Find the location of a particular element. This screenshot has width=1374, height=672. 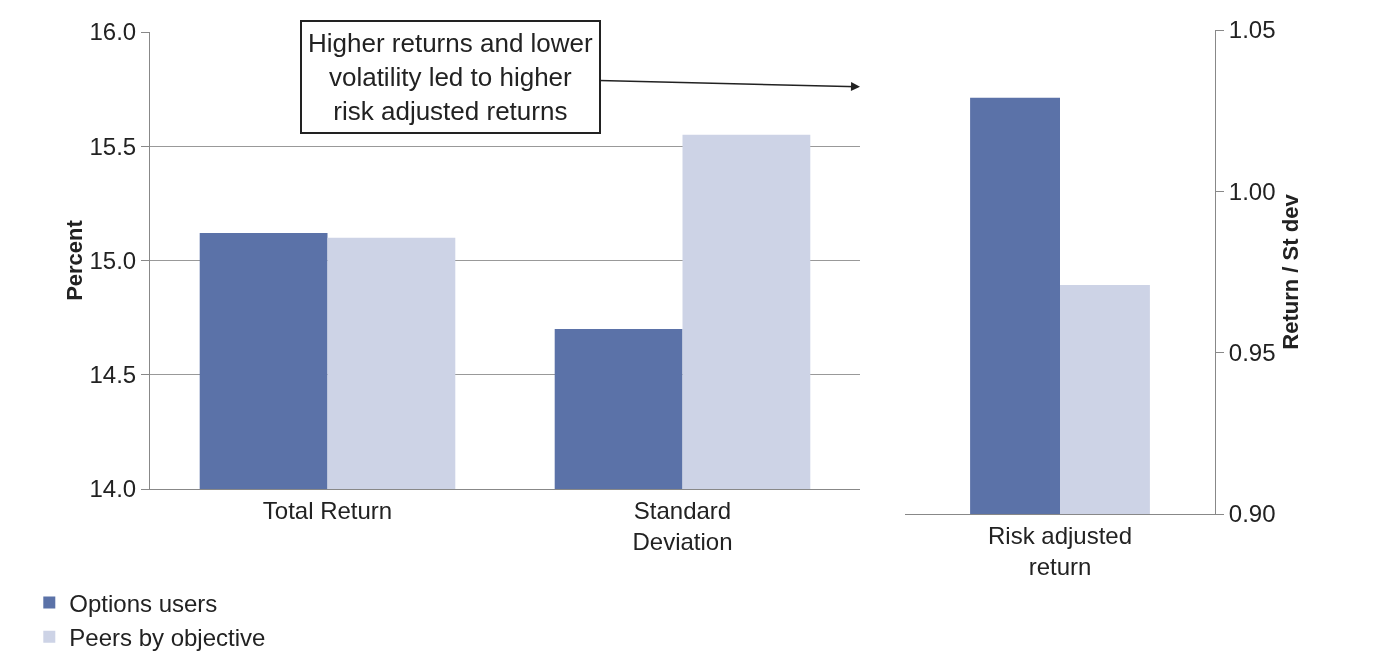

y-tick-label: 15.5 is located at coordinates (113, 146).